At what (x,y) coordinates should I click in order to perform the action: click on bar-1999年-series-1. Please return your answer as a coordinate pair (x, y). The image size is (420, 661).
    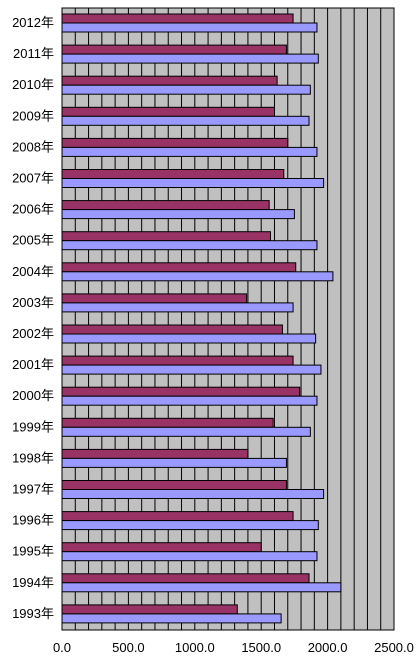
    Looking at the image, I should click on (167, 422).